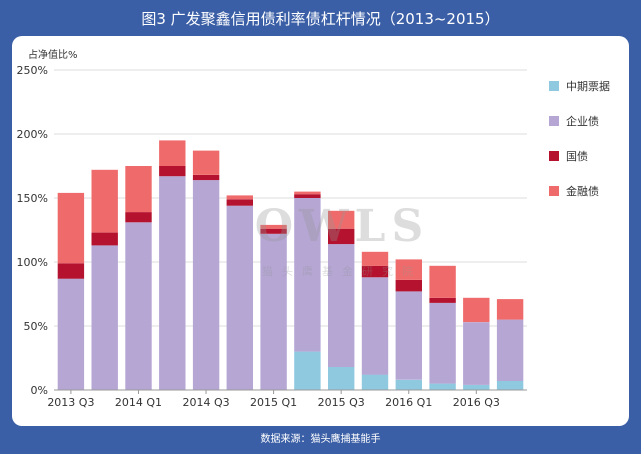 The height and width of the screenshot is (454, 641). What do you see at coordinates (341, 402) in the screenshot?
I see `x-tick-label: 2015 Q3` at bounding box center [341, 402].